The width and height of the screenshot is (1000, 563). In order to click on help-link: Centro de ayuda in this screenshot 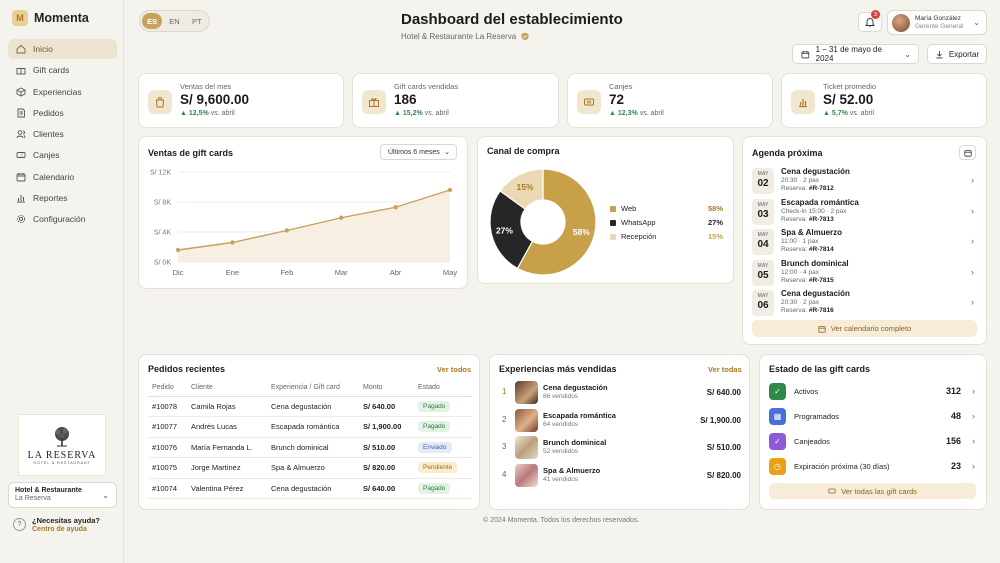, I will do `click(59, 529)`.